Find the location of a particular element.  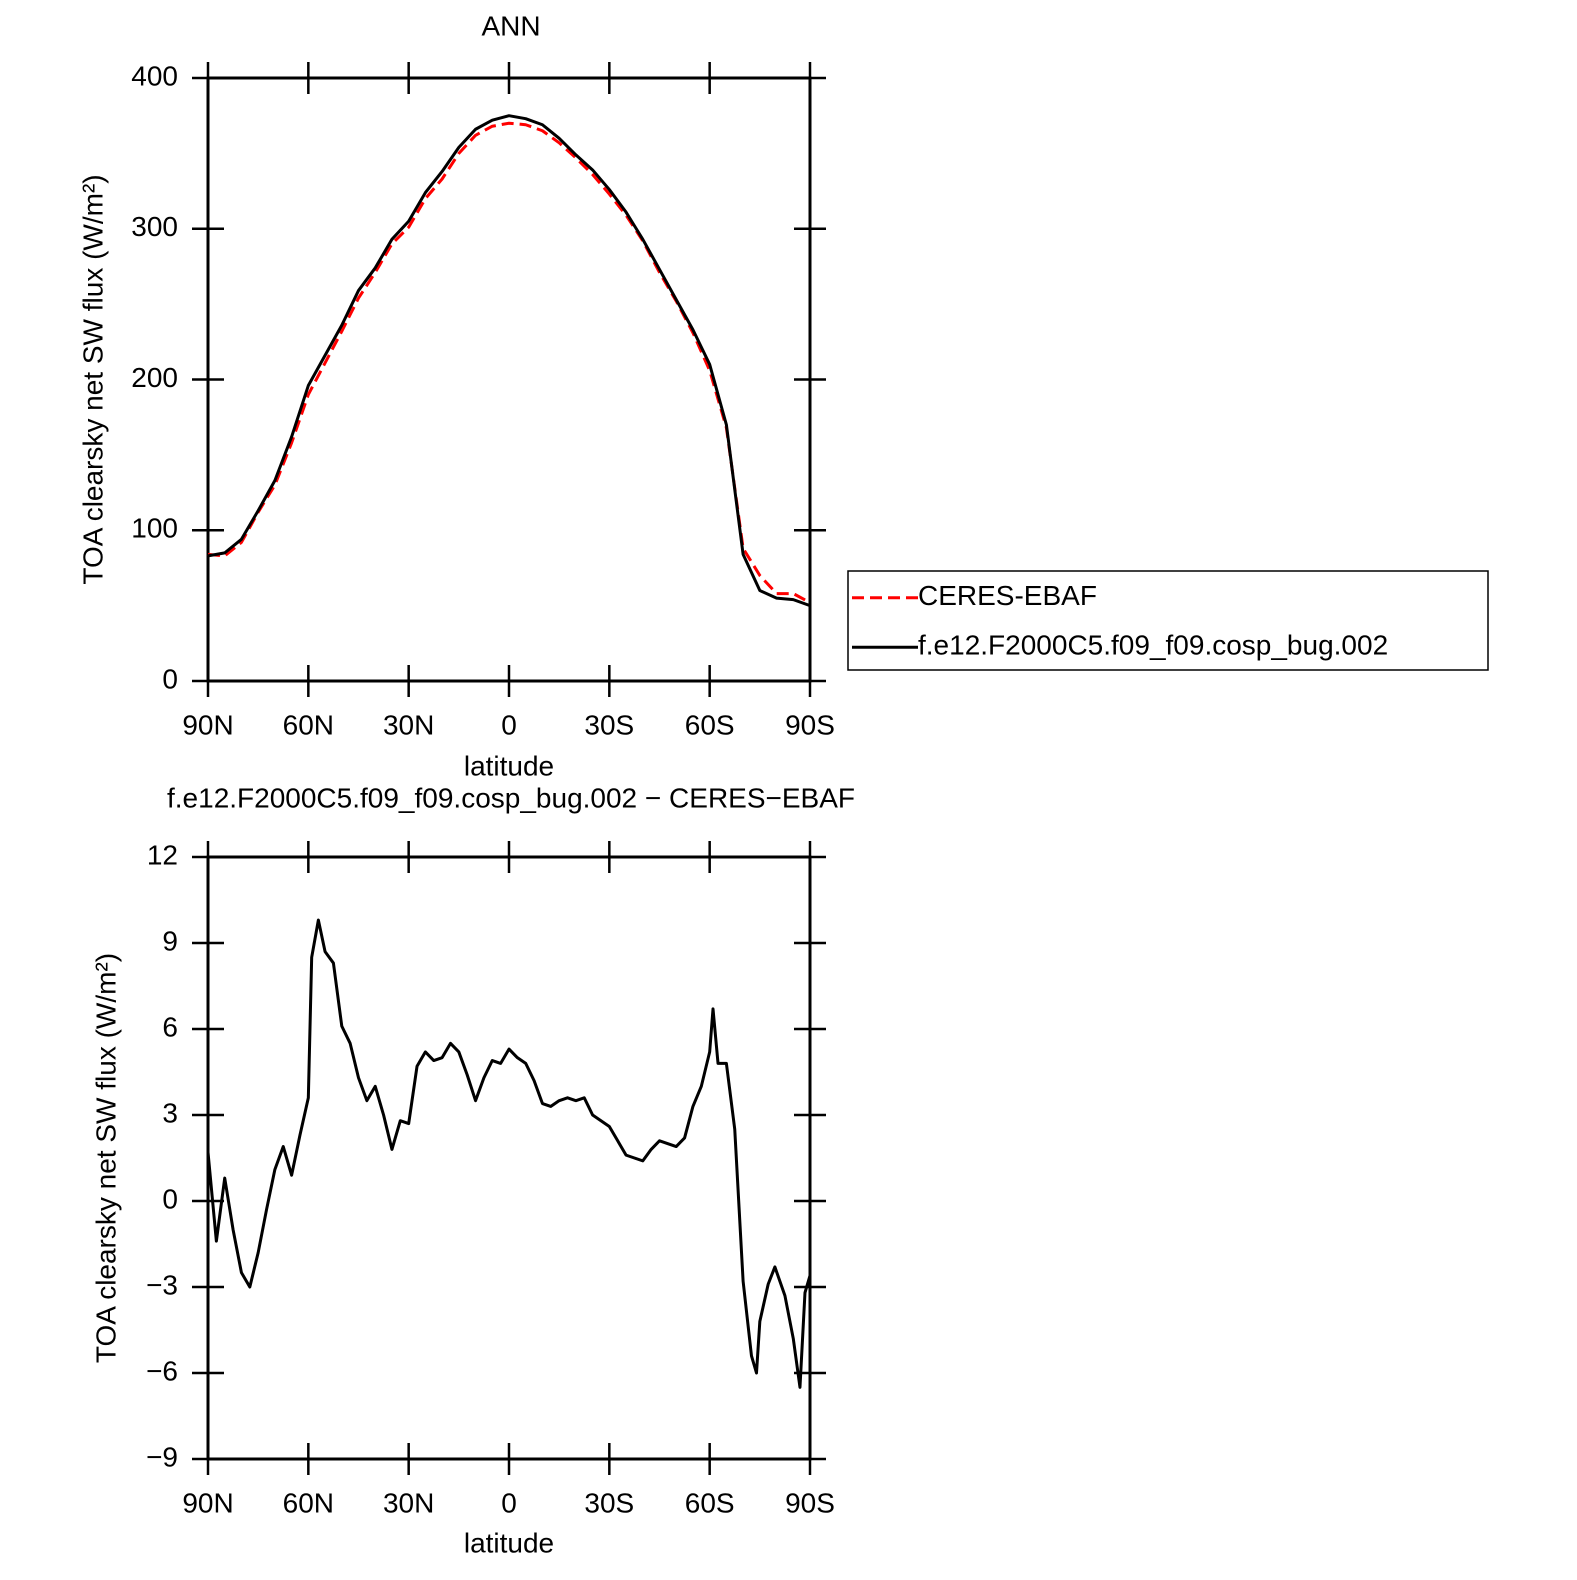

y-tick-label: 3 is located at coordinates (170, 1112).